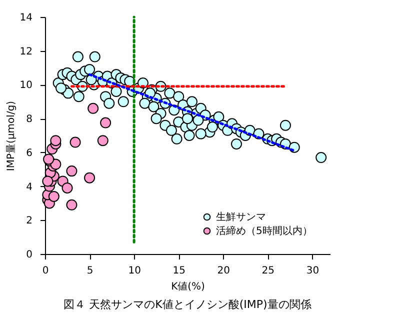  Describe the element at coordinates (26, 18) in the screenshot. I see `y-tick-label: 14` at that location.